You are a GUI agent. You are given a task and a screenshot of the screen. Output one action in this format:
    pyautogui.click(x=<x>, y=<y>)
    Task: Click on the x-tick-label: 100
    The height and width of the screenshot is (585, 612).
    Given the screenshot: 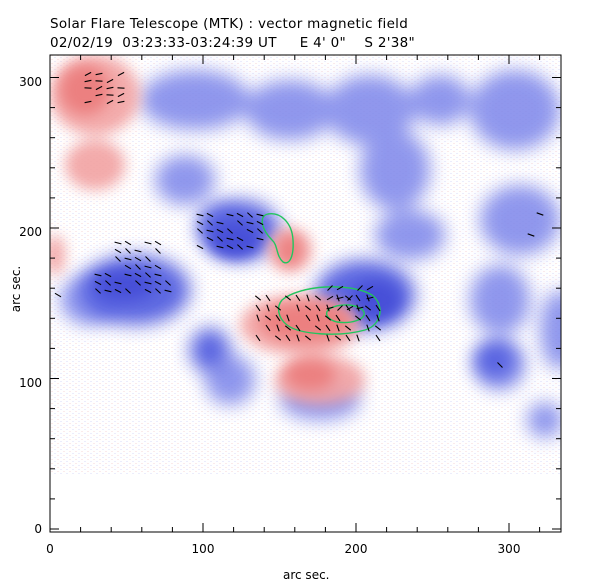 What is the action you would take?
    pyautogui.click(x=203, y=549)
    